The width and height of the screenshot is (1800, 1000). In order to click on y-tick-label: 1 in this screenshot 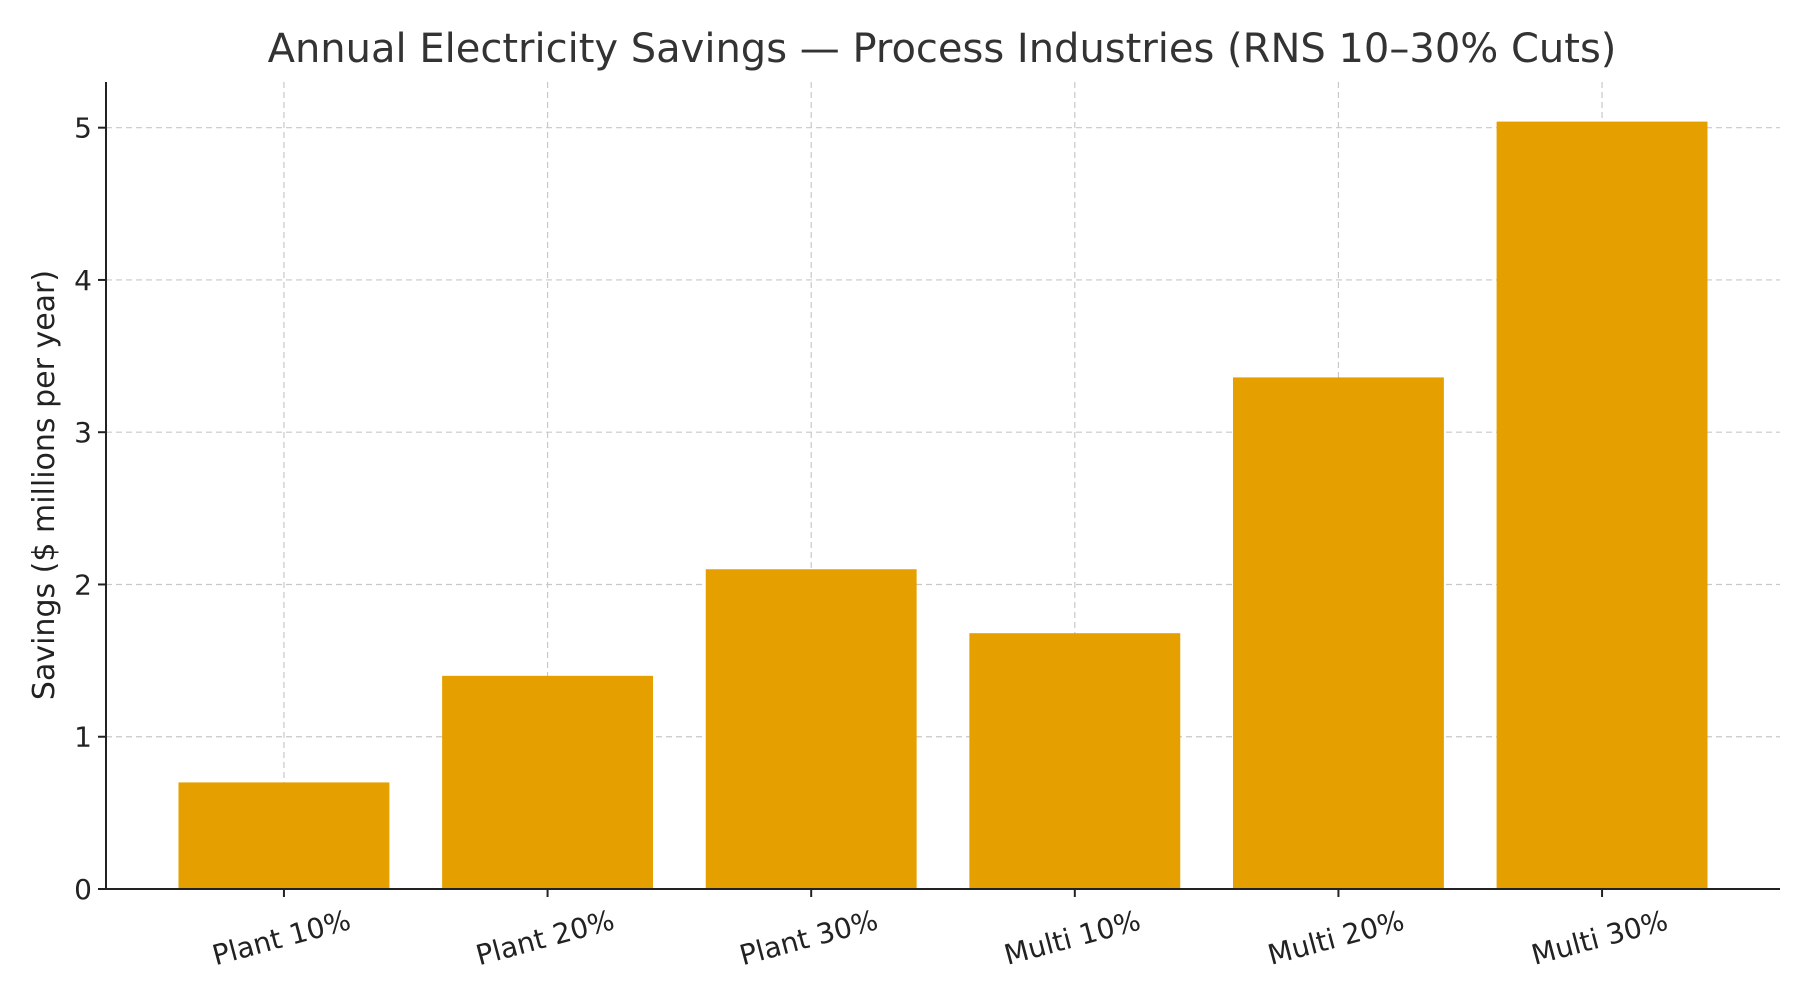, I will do `click(83, 737)`.